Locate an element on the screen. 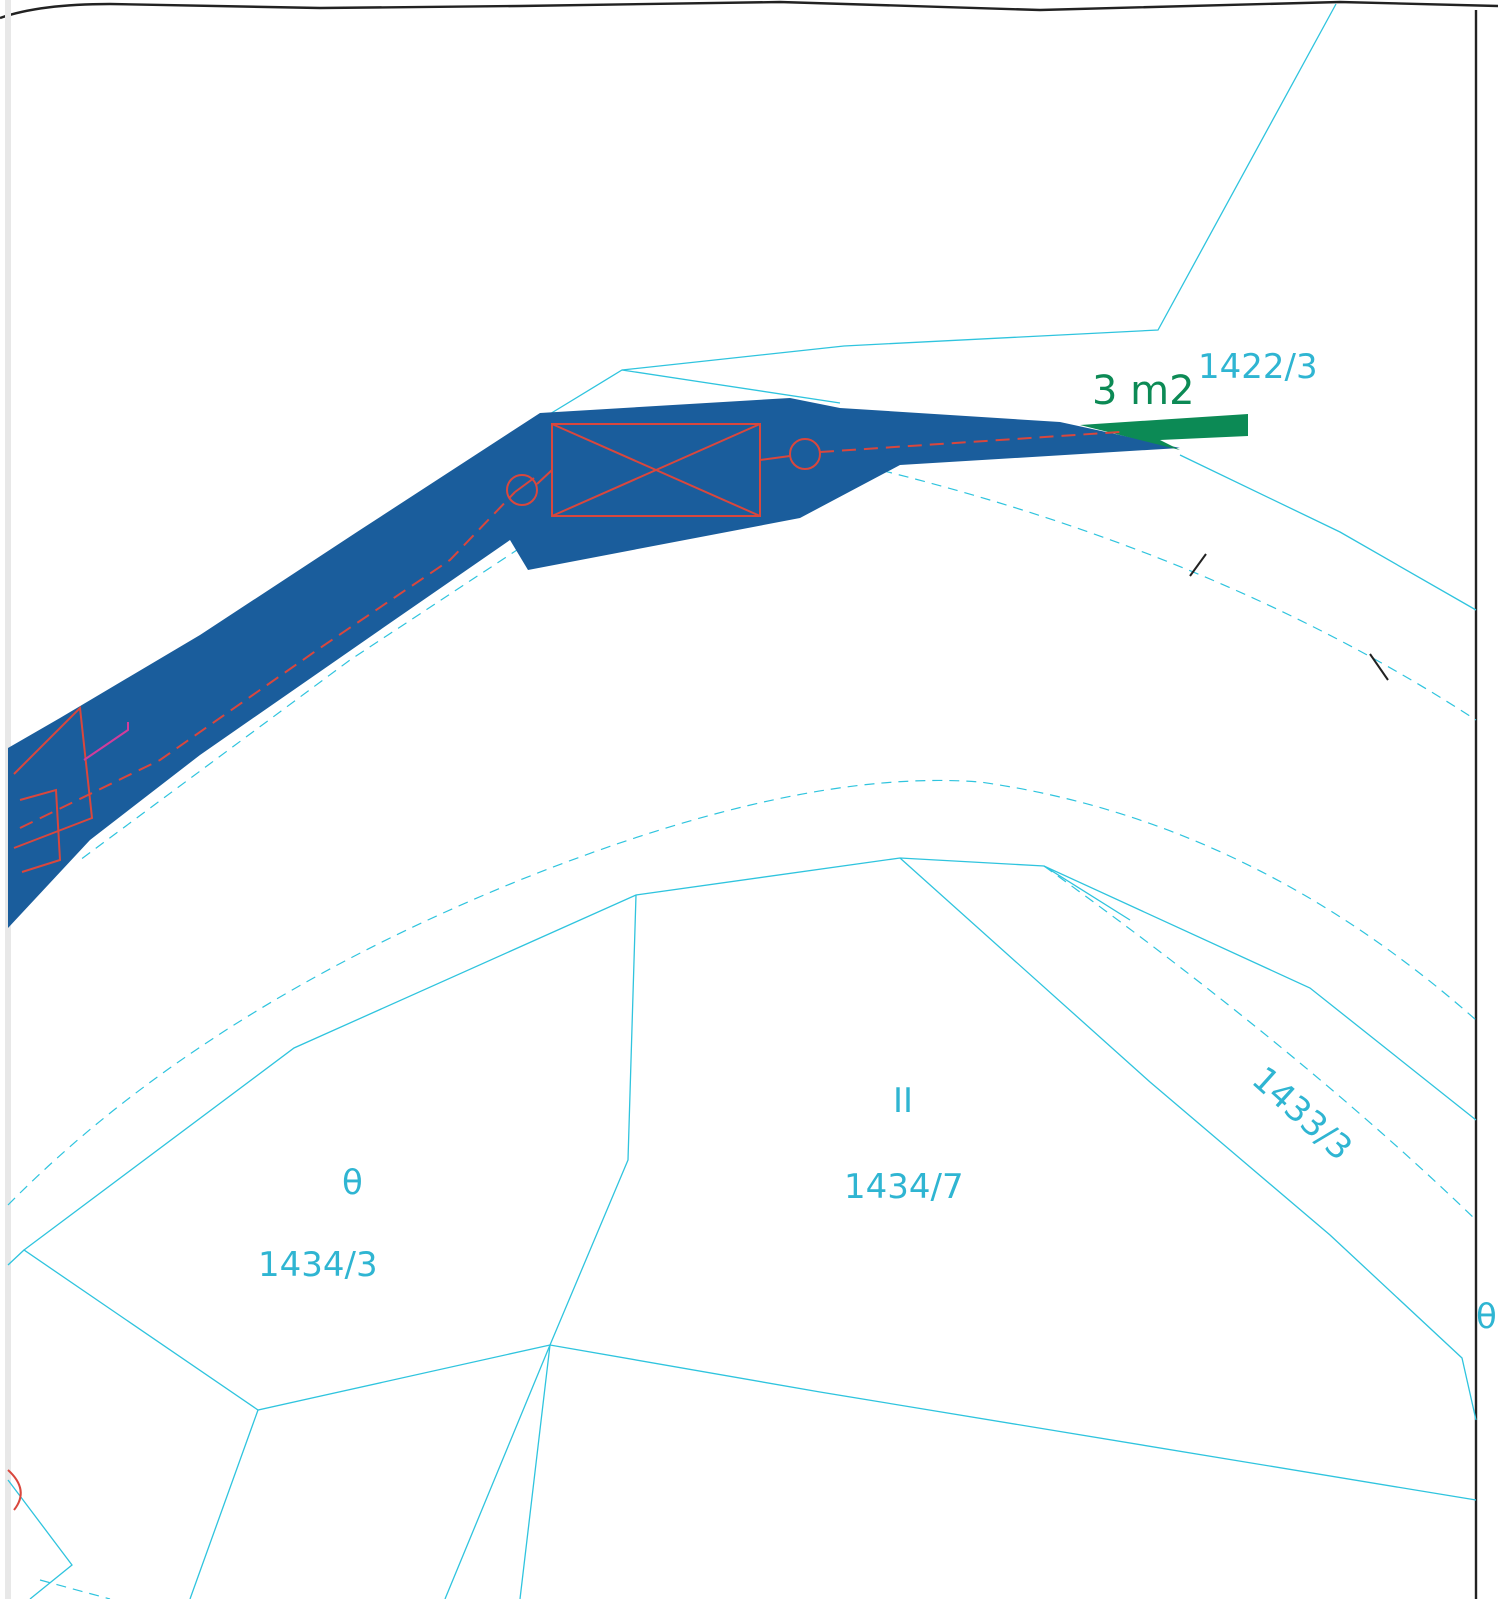  parcel-symbol-1434-3: θ is located at coordinates (352, 1183).